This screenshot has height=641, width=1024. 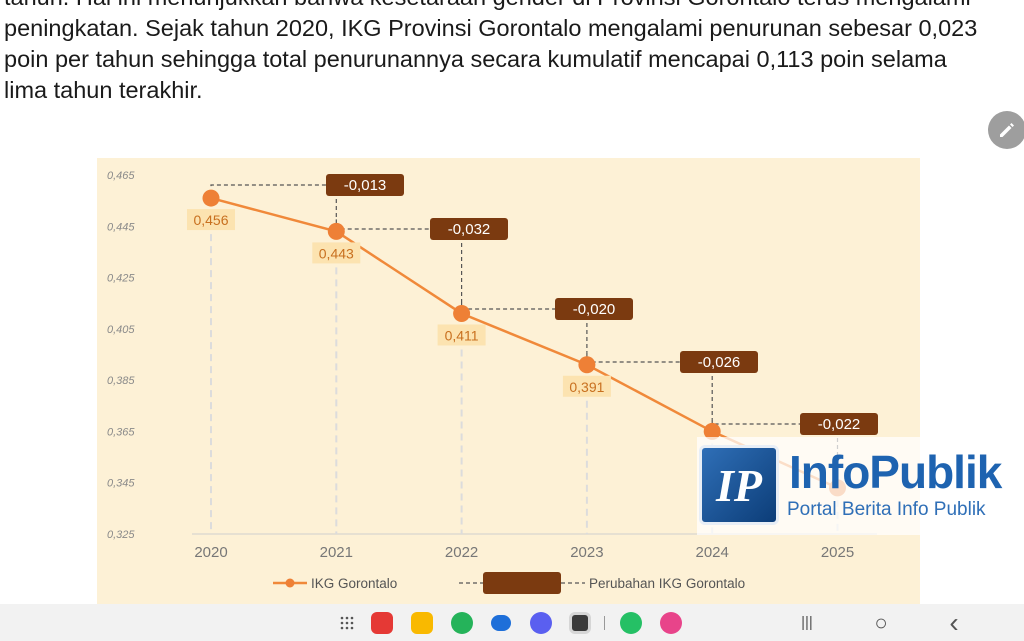 What do you see at coordinates (895, 472) in the screenshot?
I see `watermark-title: InfoPublik` at bounding box center [895, 472].